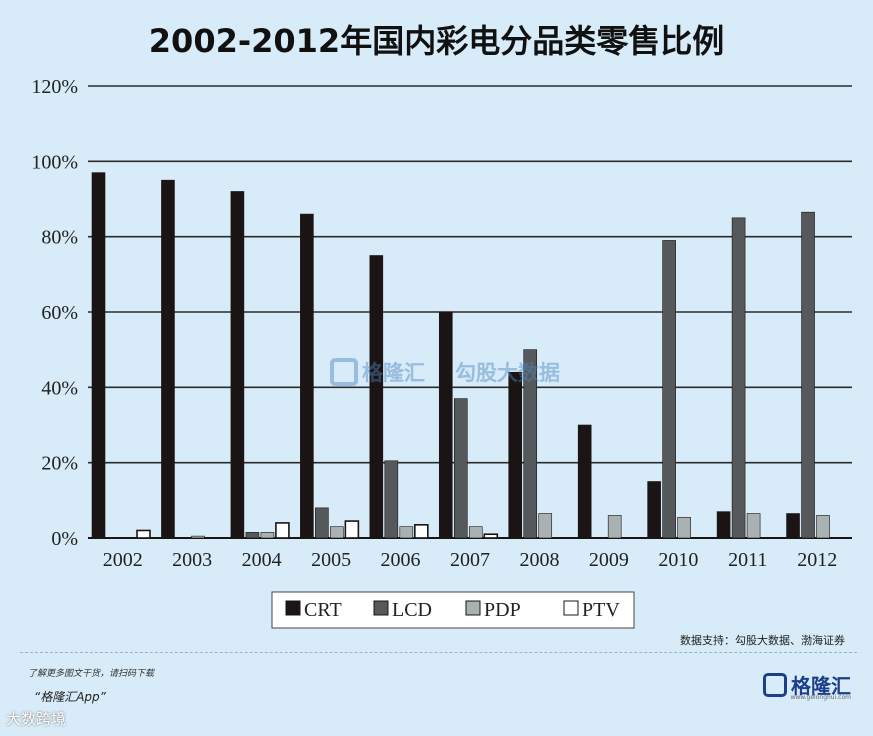  Describe the element at coordinates (473, 608) in the screenshot. I see `legend-swatch-pdp` at that location.